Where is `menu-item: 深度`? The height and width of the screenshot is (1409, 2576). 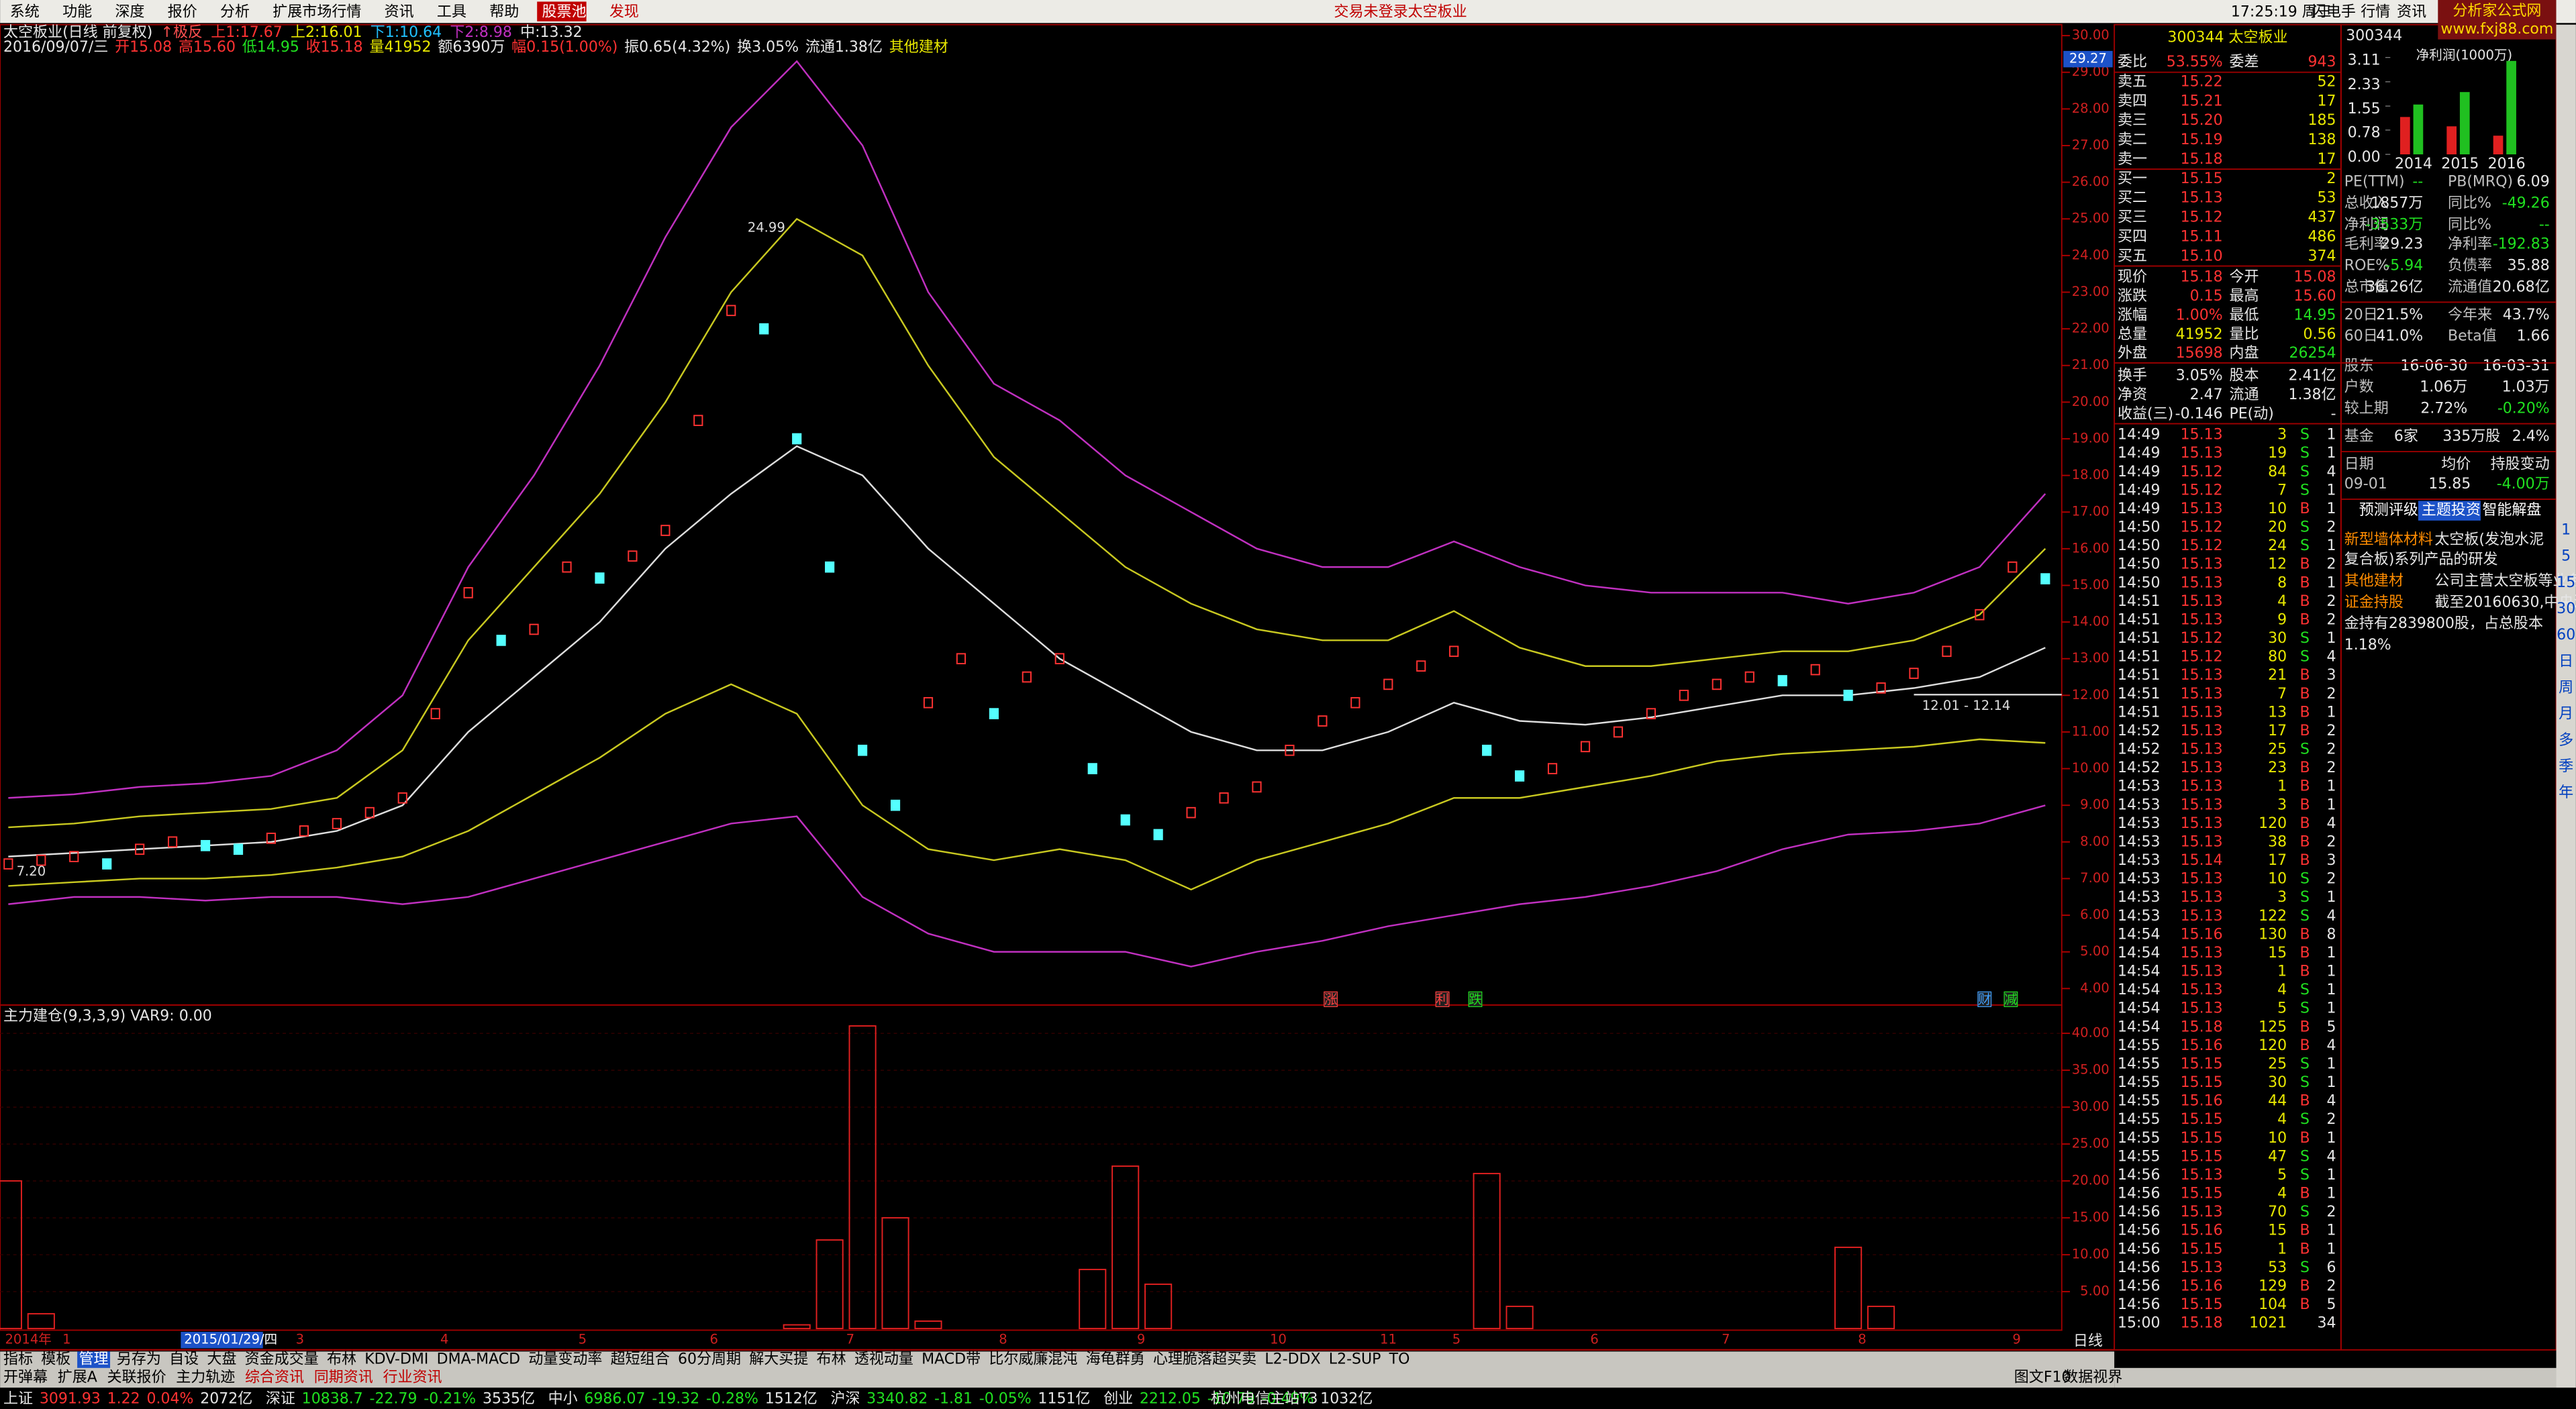 menu-item: 深度 is located at coordinates (129, 11).